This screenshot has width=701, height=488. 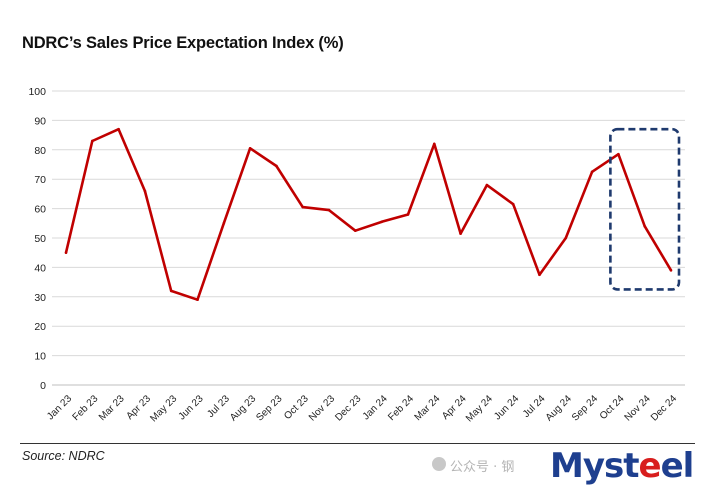 What do you see at coordinates (269, 408) in the screenshot?
I see `x-tick-label: Sep 23` at bounding box center [269, 408].